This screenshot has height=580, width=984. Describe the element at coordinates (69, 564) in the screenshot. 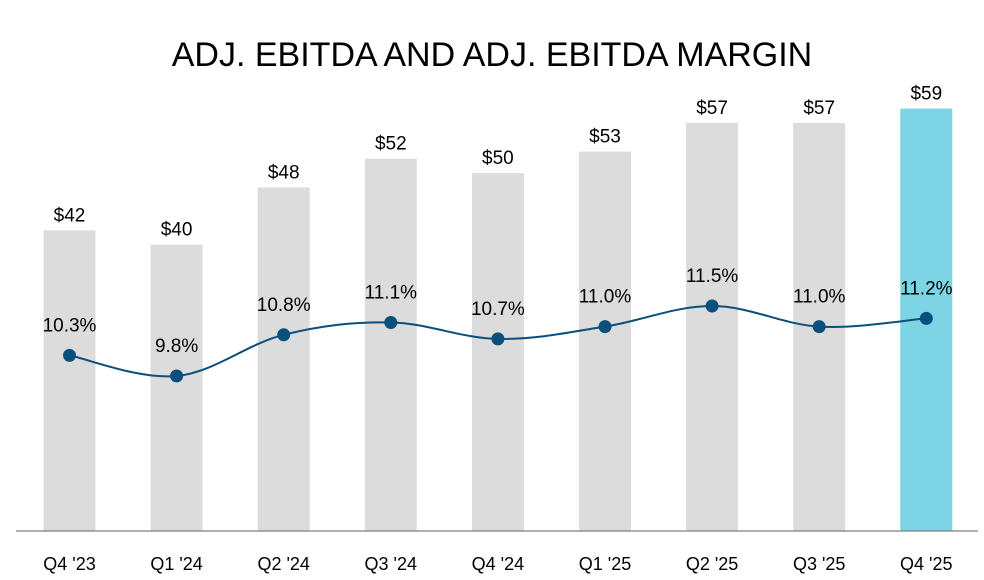

I see `x-tick-label-0: Q4 '23` at that location.